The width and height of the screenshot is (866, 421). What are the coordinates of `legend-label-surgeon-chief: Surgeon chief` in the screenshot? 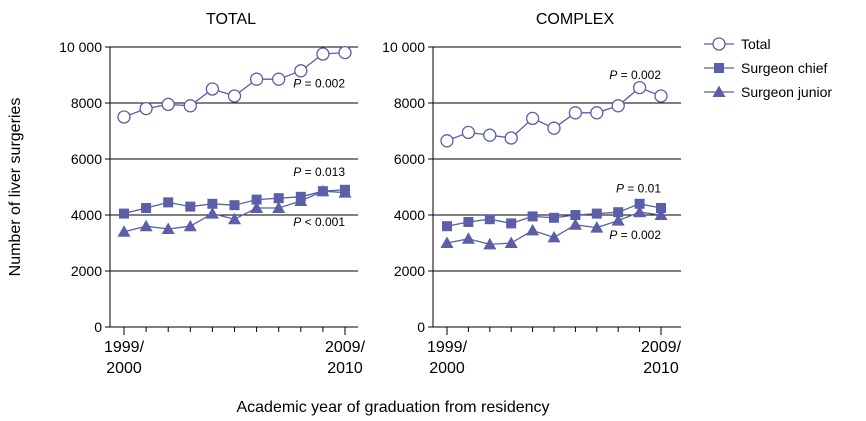 It's located at (784, 68).